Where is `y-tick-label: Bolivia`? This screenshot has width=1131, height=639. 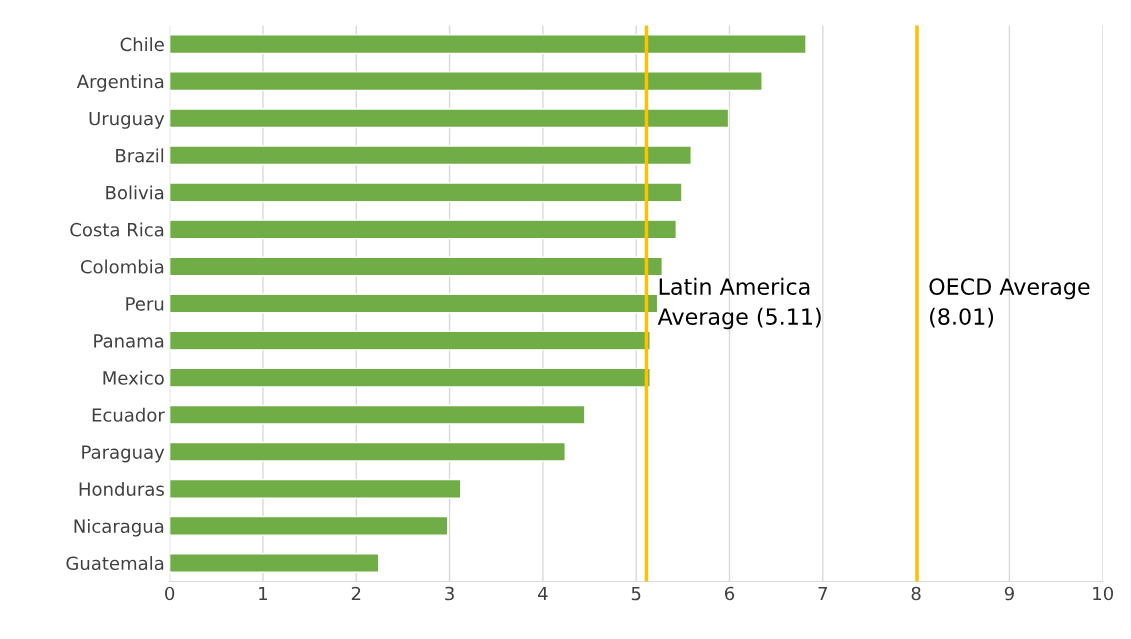
y-tick-label: Bolivia is located at coordinates (135, 192).